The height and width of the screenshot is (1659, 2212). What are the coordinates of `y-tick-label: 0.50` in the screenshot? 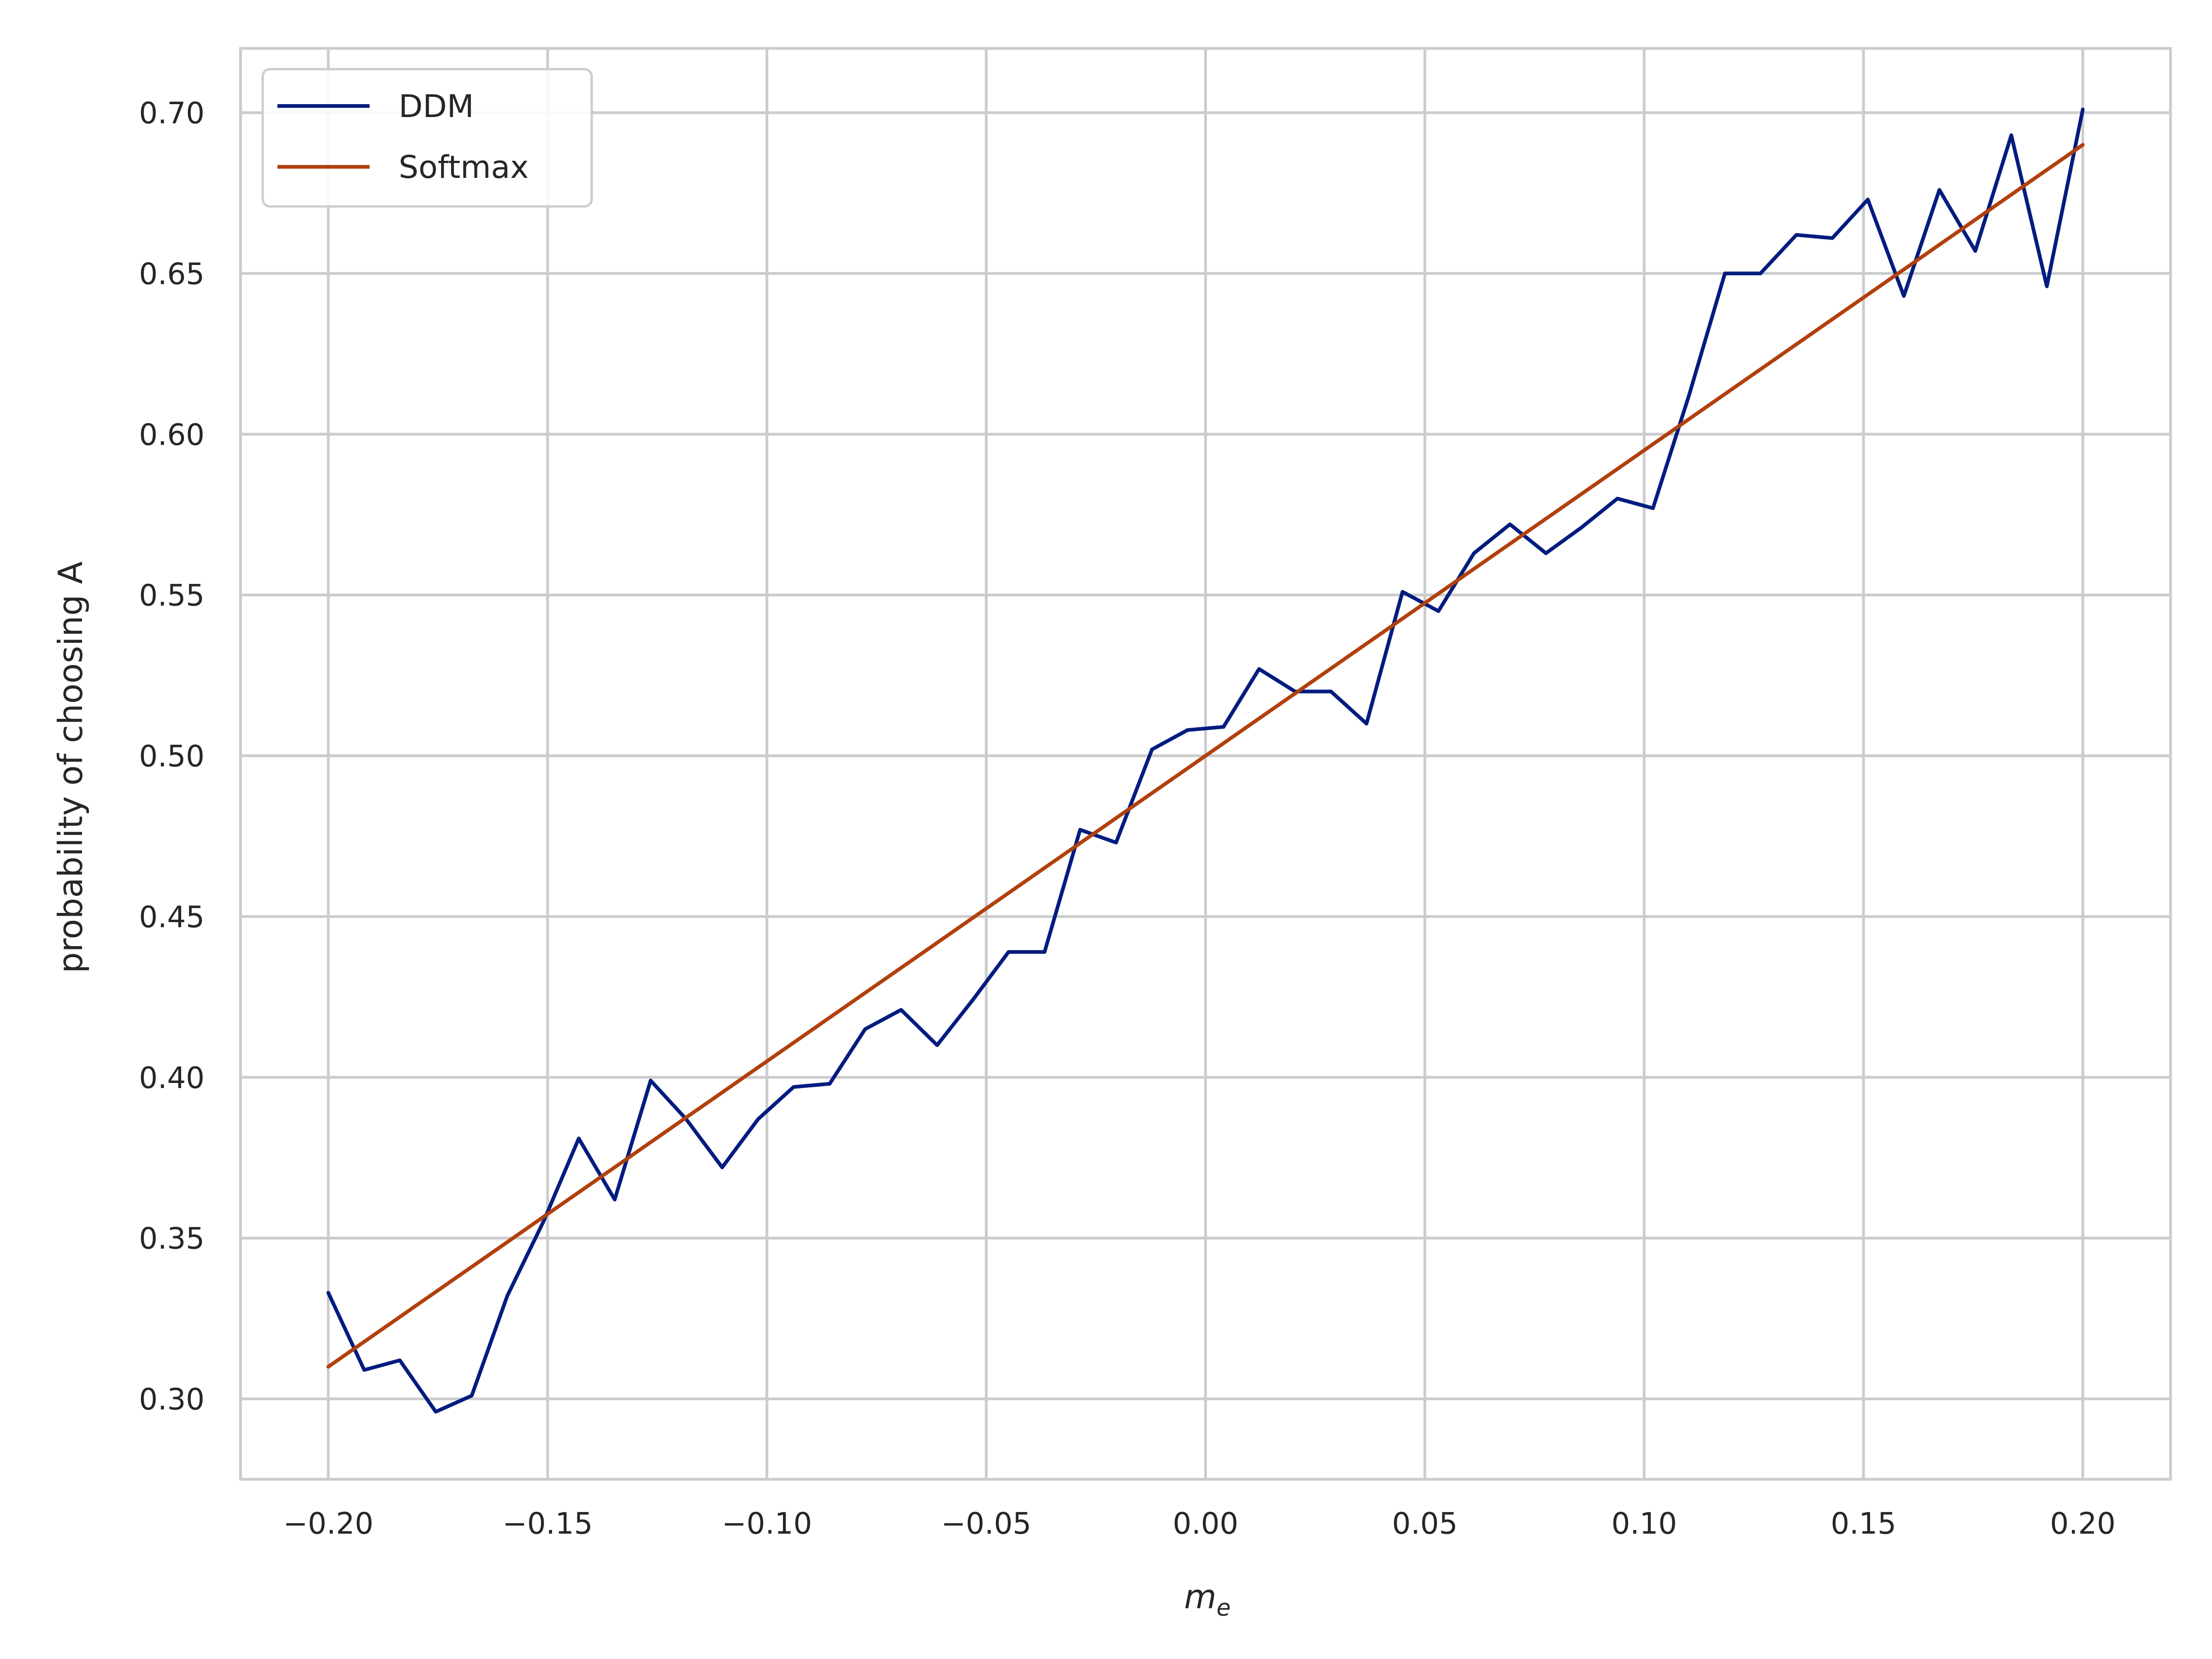 It's located at (172, 757).